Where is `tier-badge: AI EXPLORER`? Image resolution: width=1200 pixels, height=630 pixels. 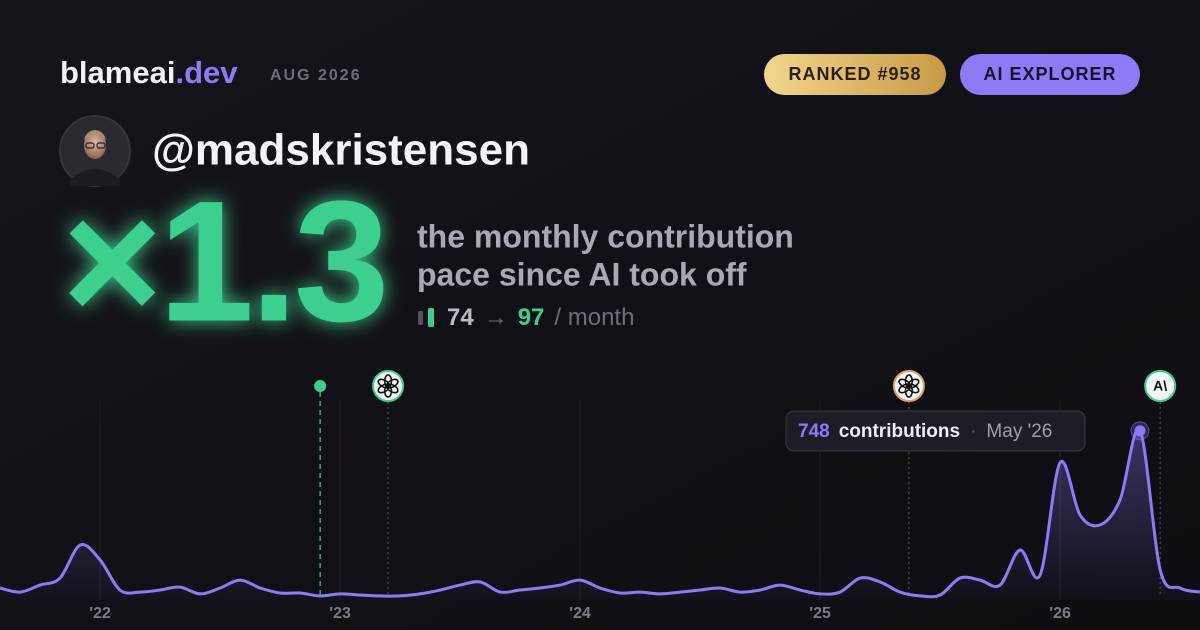
tier-badge: AI EXPLORER is located at coordinates (1049, 74).